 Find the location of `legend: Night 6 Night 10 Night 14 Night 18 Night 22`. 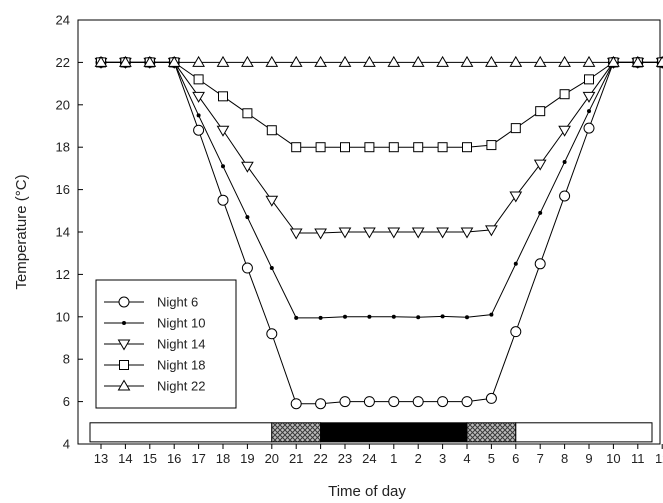

legend: Night 6 Night 10 Night 14 Night 18 Night 22 is located at coordinates (166, 344).